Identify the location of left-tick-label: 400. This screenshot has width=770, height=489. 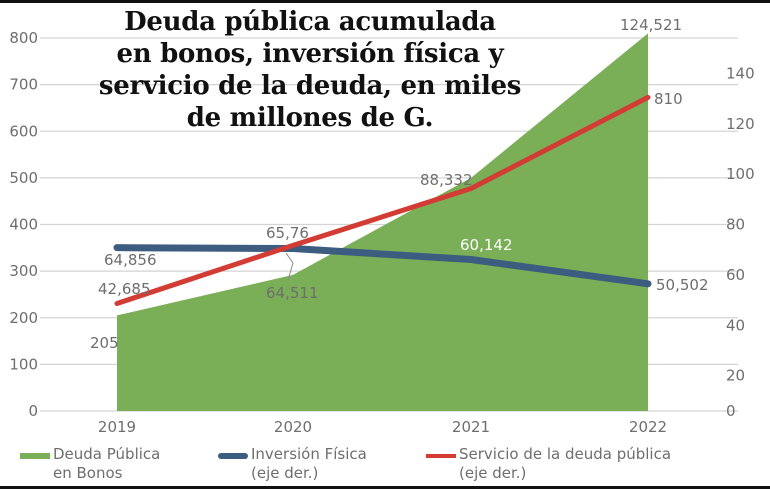
(23, 225).